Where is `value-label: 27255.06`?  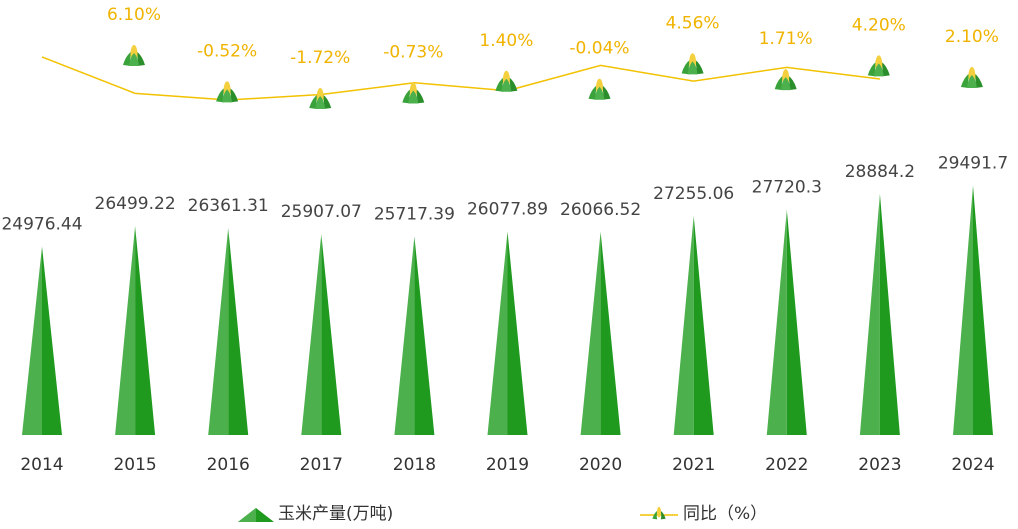
value-label: 27255.06 is located at coordinates (693, 194).